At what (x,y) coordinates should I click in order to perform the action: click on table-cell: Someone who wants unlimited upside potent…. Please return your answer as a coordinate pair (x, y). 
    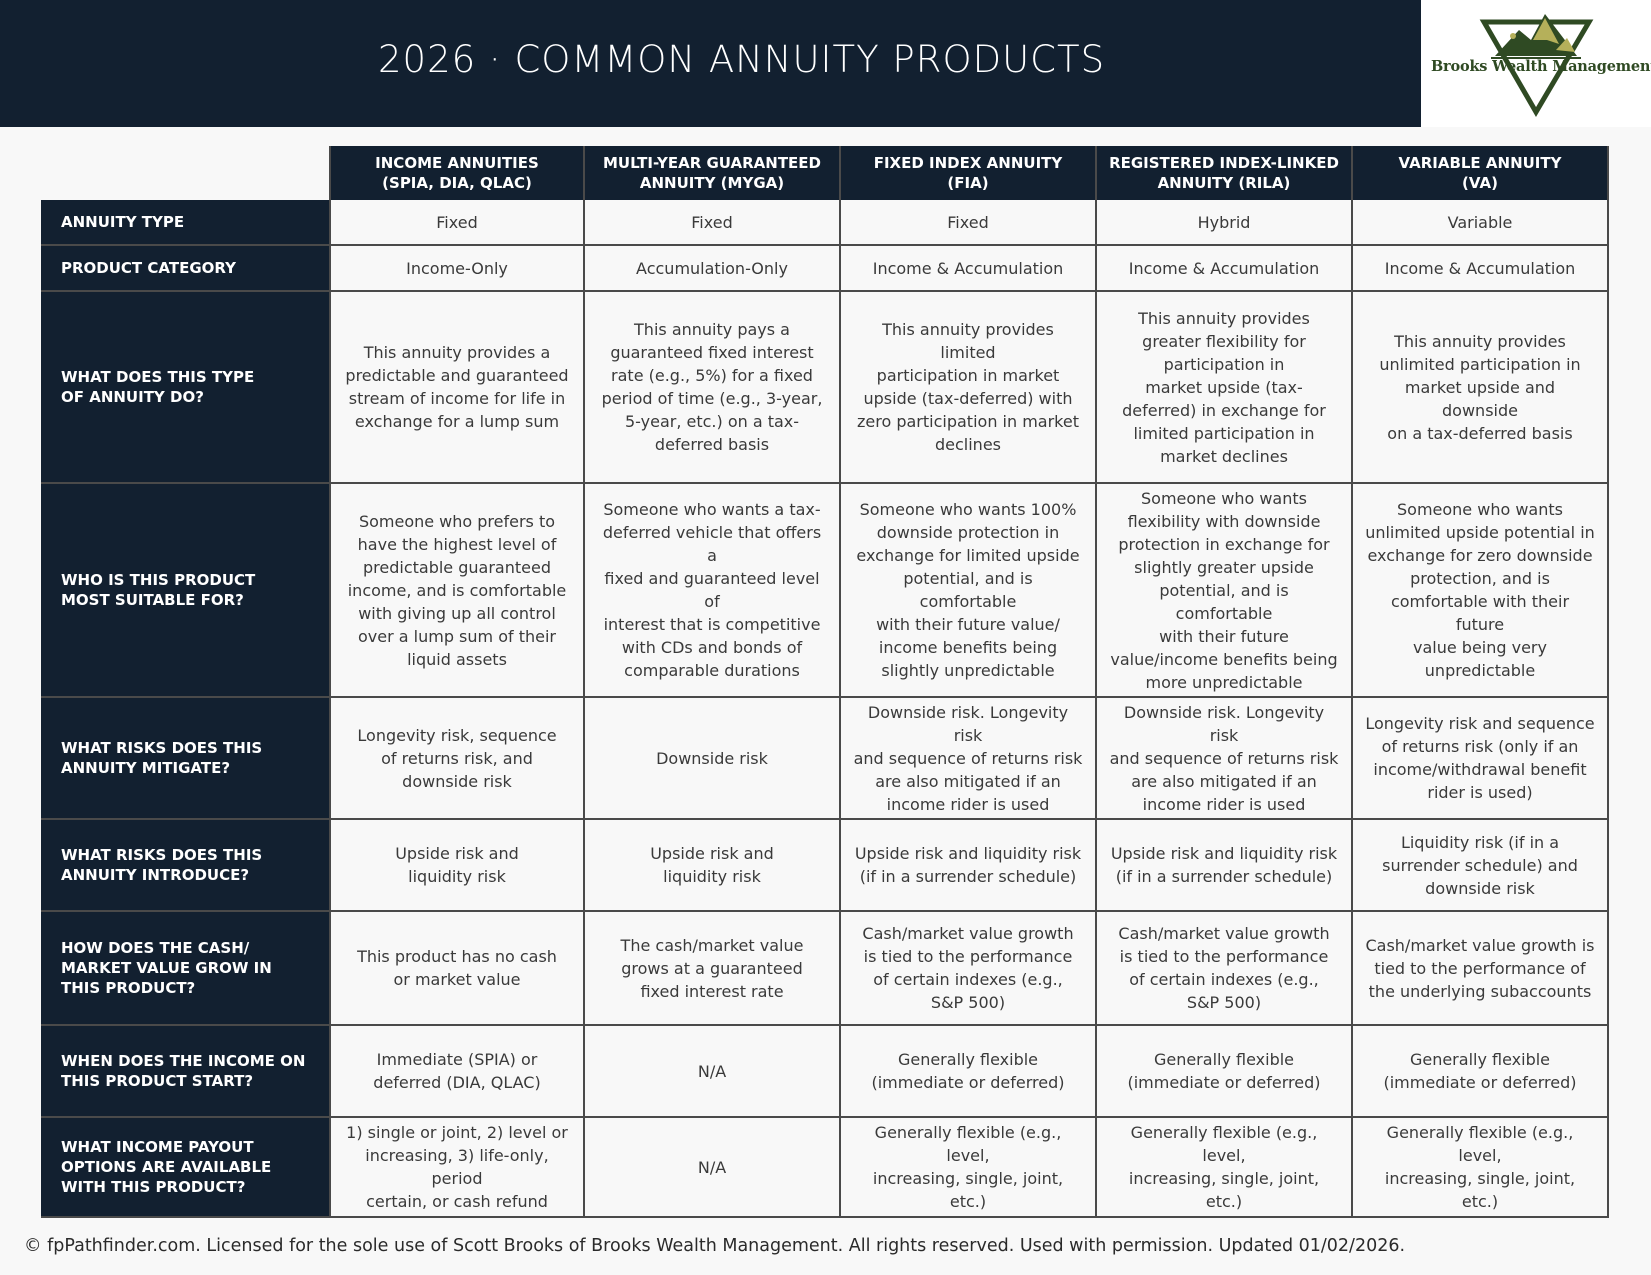
    Looking at the image, I should click on (1481, 591).